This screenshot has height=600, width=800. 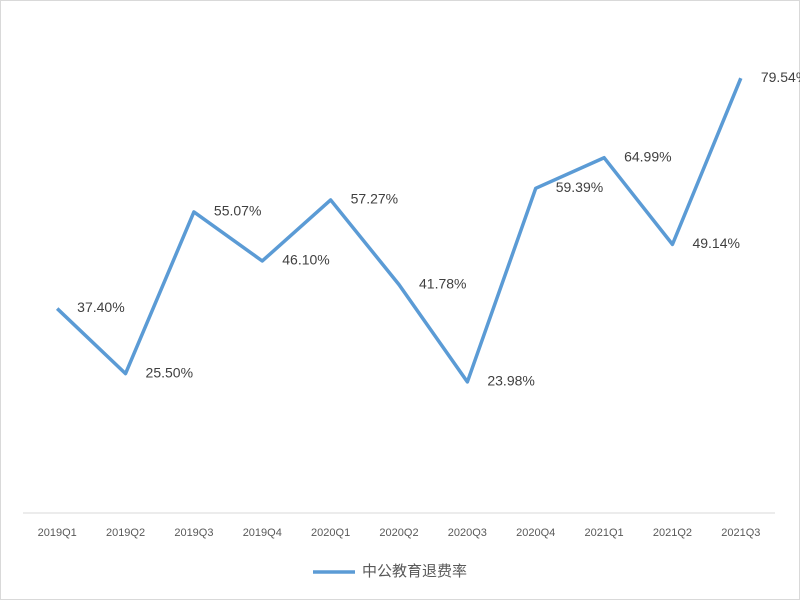 What do you see at coordinates (672, 533) in the screenshot?
I see `x-tick-label: 2021Q2` at bounding box center [672, 533].